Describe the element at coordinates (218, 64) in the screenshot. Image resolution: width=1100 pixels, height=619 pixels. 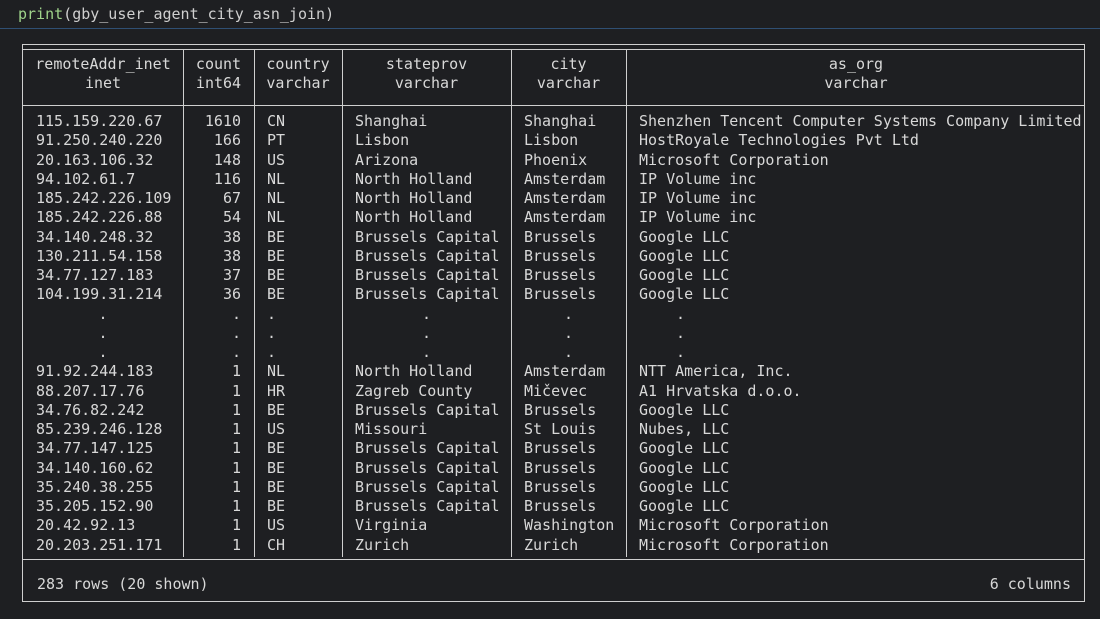
I see `column-header-name: count` at that location.